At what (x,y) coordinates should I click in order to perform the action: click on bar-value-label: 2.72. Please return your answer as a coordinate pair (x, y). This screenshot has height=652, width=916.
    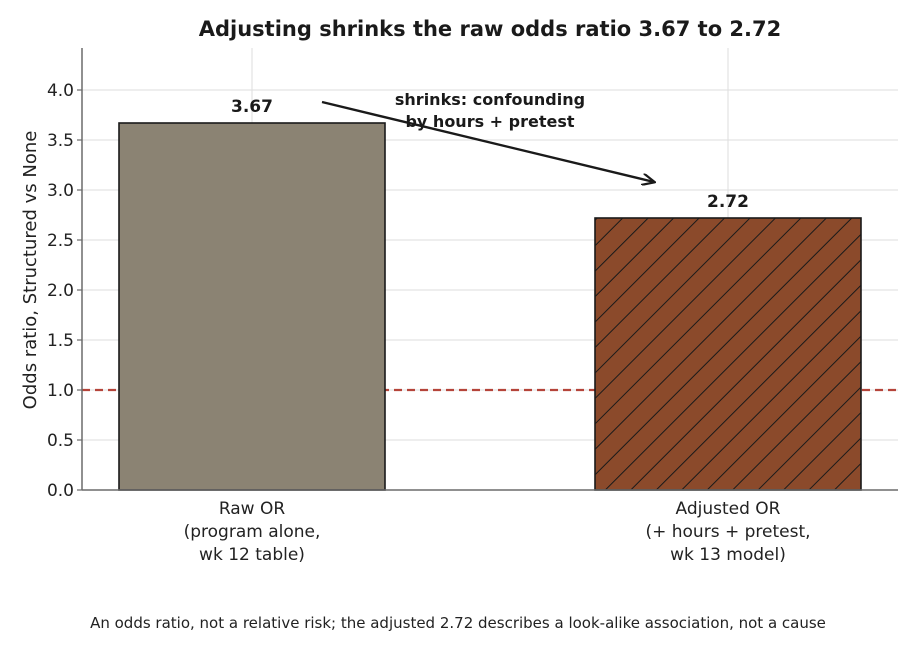
    Looking at the image, I should click on (728, 202).